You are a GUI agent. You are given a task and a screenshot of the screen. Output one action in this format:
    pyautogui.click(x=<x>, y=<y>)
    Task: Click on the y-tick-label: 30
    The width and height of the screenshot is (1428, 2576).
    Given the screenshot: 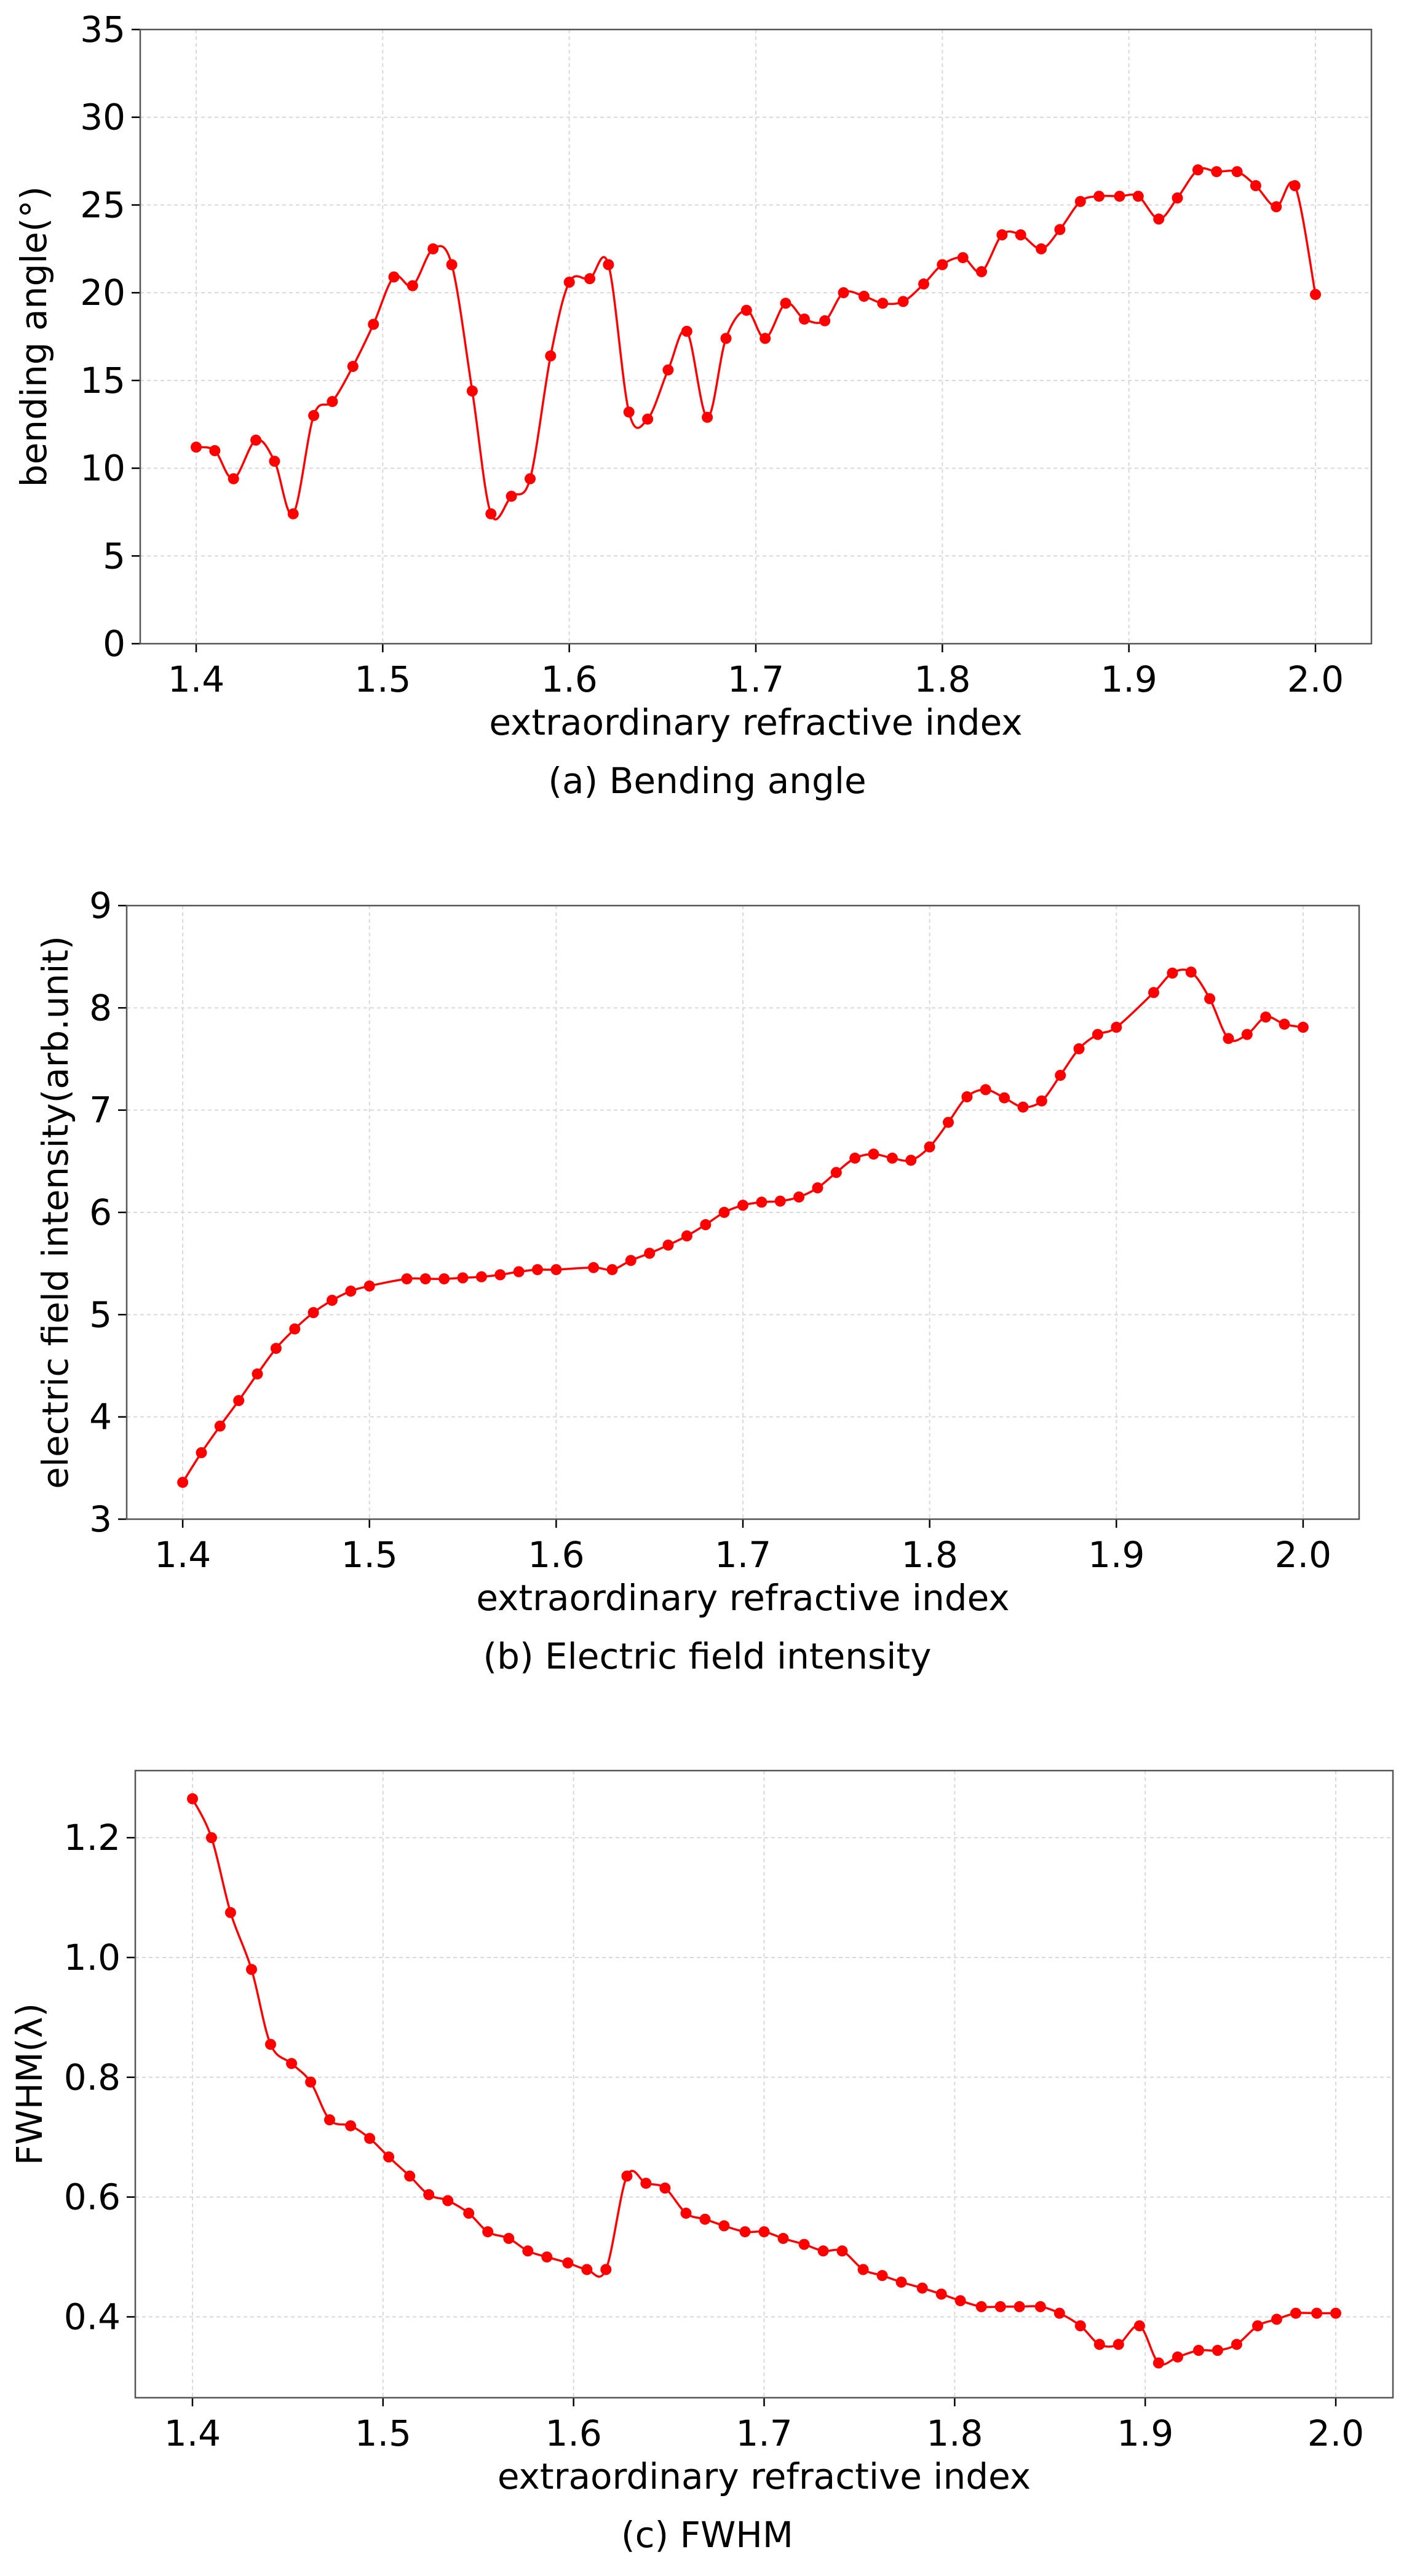 What is the action you would take?
    pyautogui.click(x=102, y=117)
    